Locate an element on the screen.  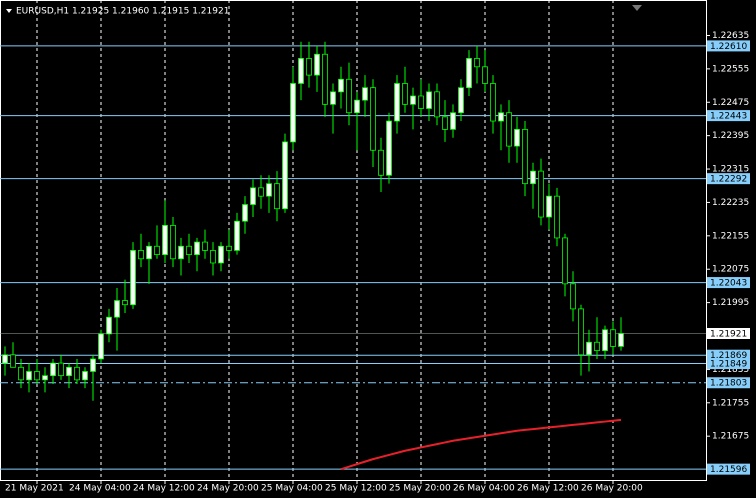
y-tick-label: 1.22235 is located at coordinates (730, 203).